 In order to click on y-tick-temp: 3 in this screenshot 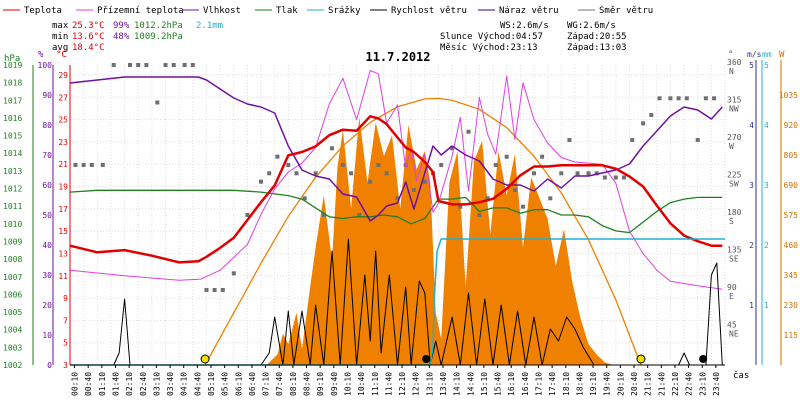, I will do `click(65, 365)`.